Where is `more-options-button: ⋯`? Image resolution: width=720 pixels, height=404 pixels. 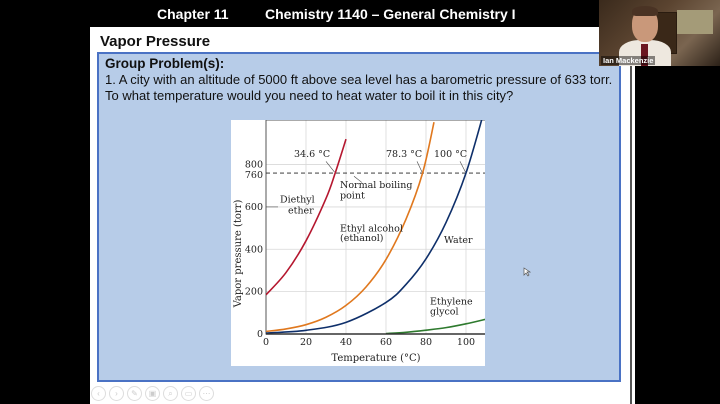
more-options-button: ⋯ is located at coordinates (206, 393).